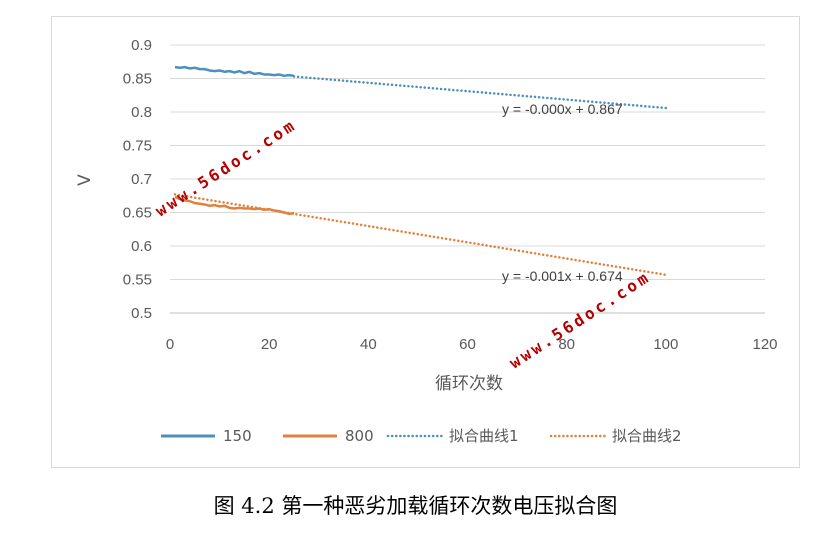  What do you see at coordinates (484, 436) in the screenshot?
I see `legend-label-3: 拟合曲线1` at bounding box center [484, 436].